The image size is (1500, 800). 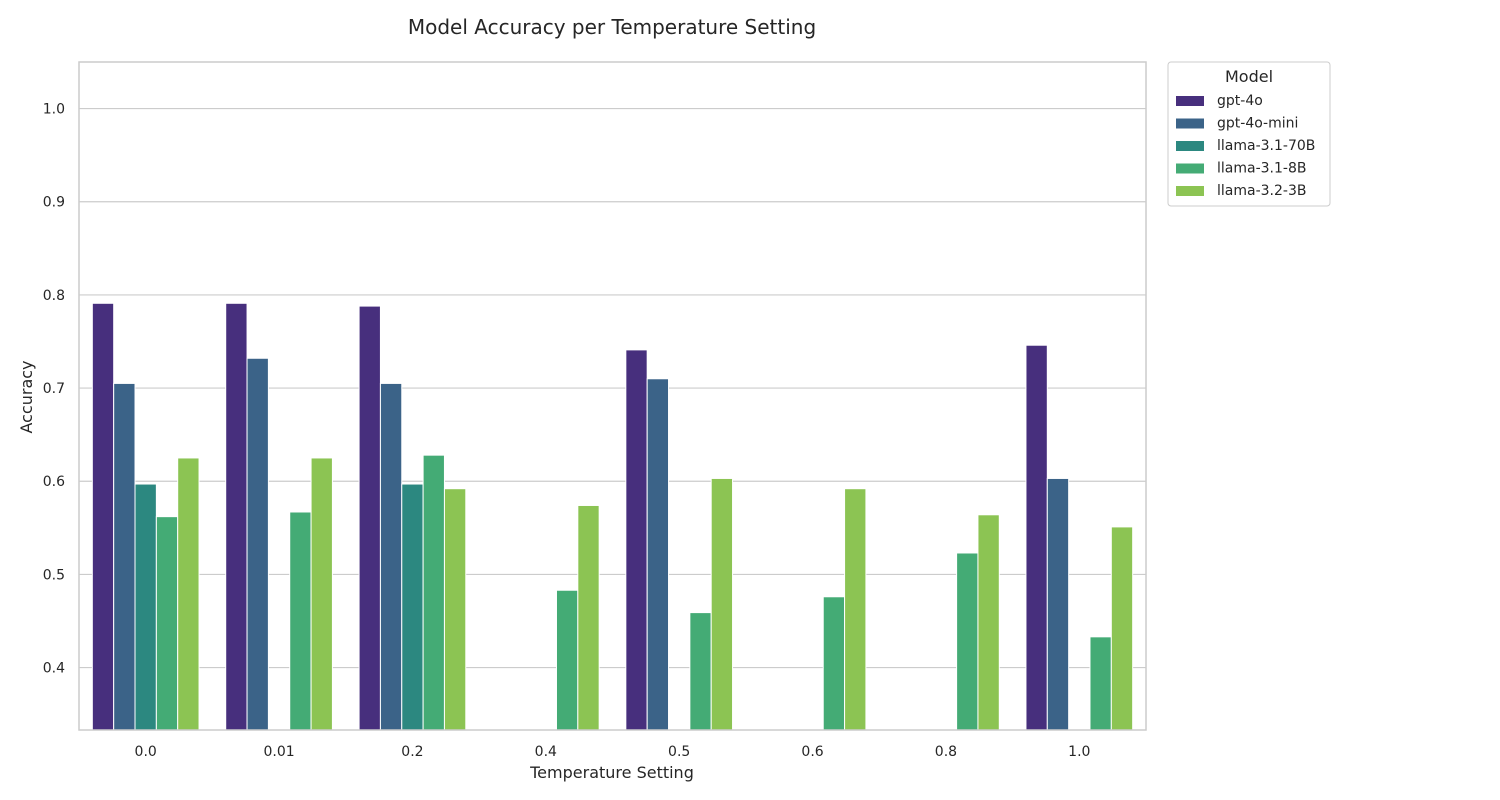 I want to click on bar-llama-3.1-8B-0.5, so click(x=700, y=671).